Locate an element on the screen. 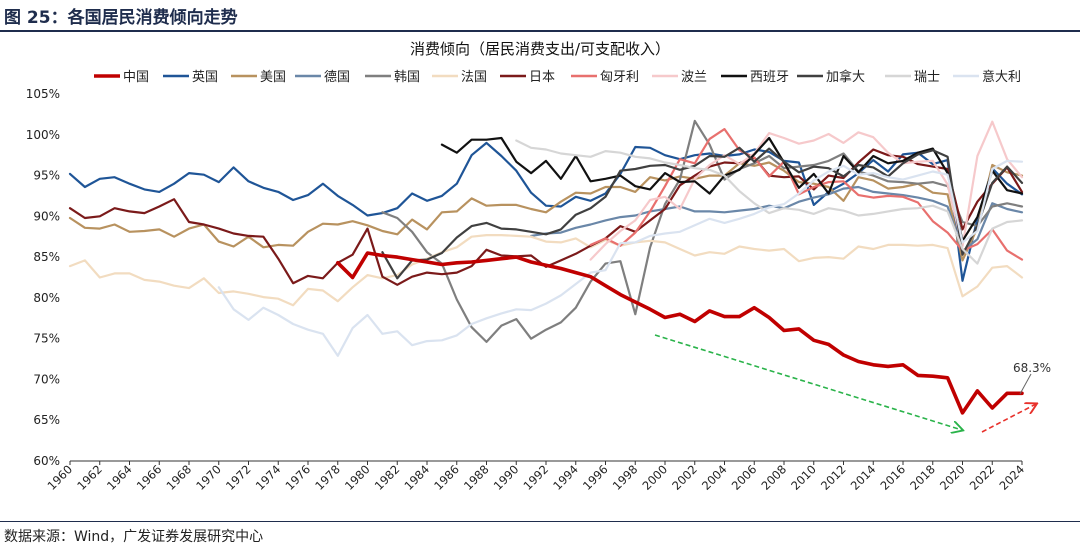  legend-label: 匈牙利 is located at coordinates (619, 77).